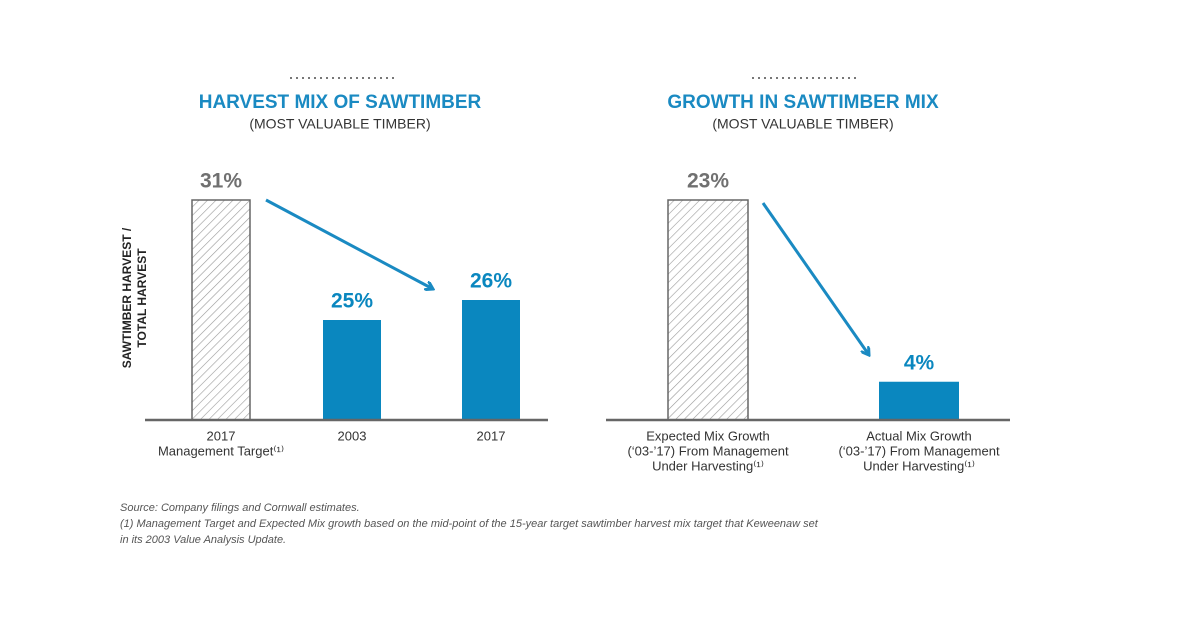 The width and height of the screenshot is (1200, 627). Describe the element at coordinates (352, 301) in the screenshot. I see `value-label: 25%` at that location.